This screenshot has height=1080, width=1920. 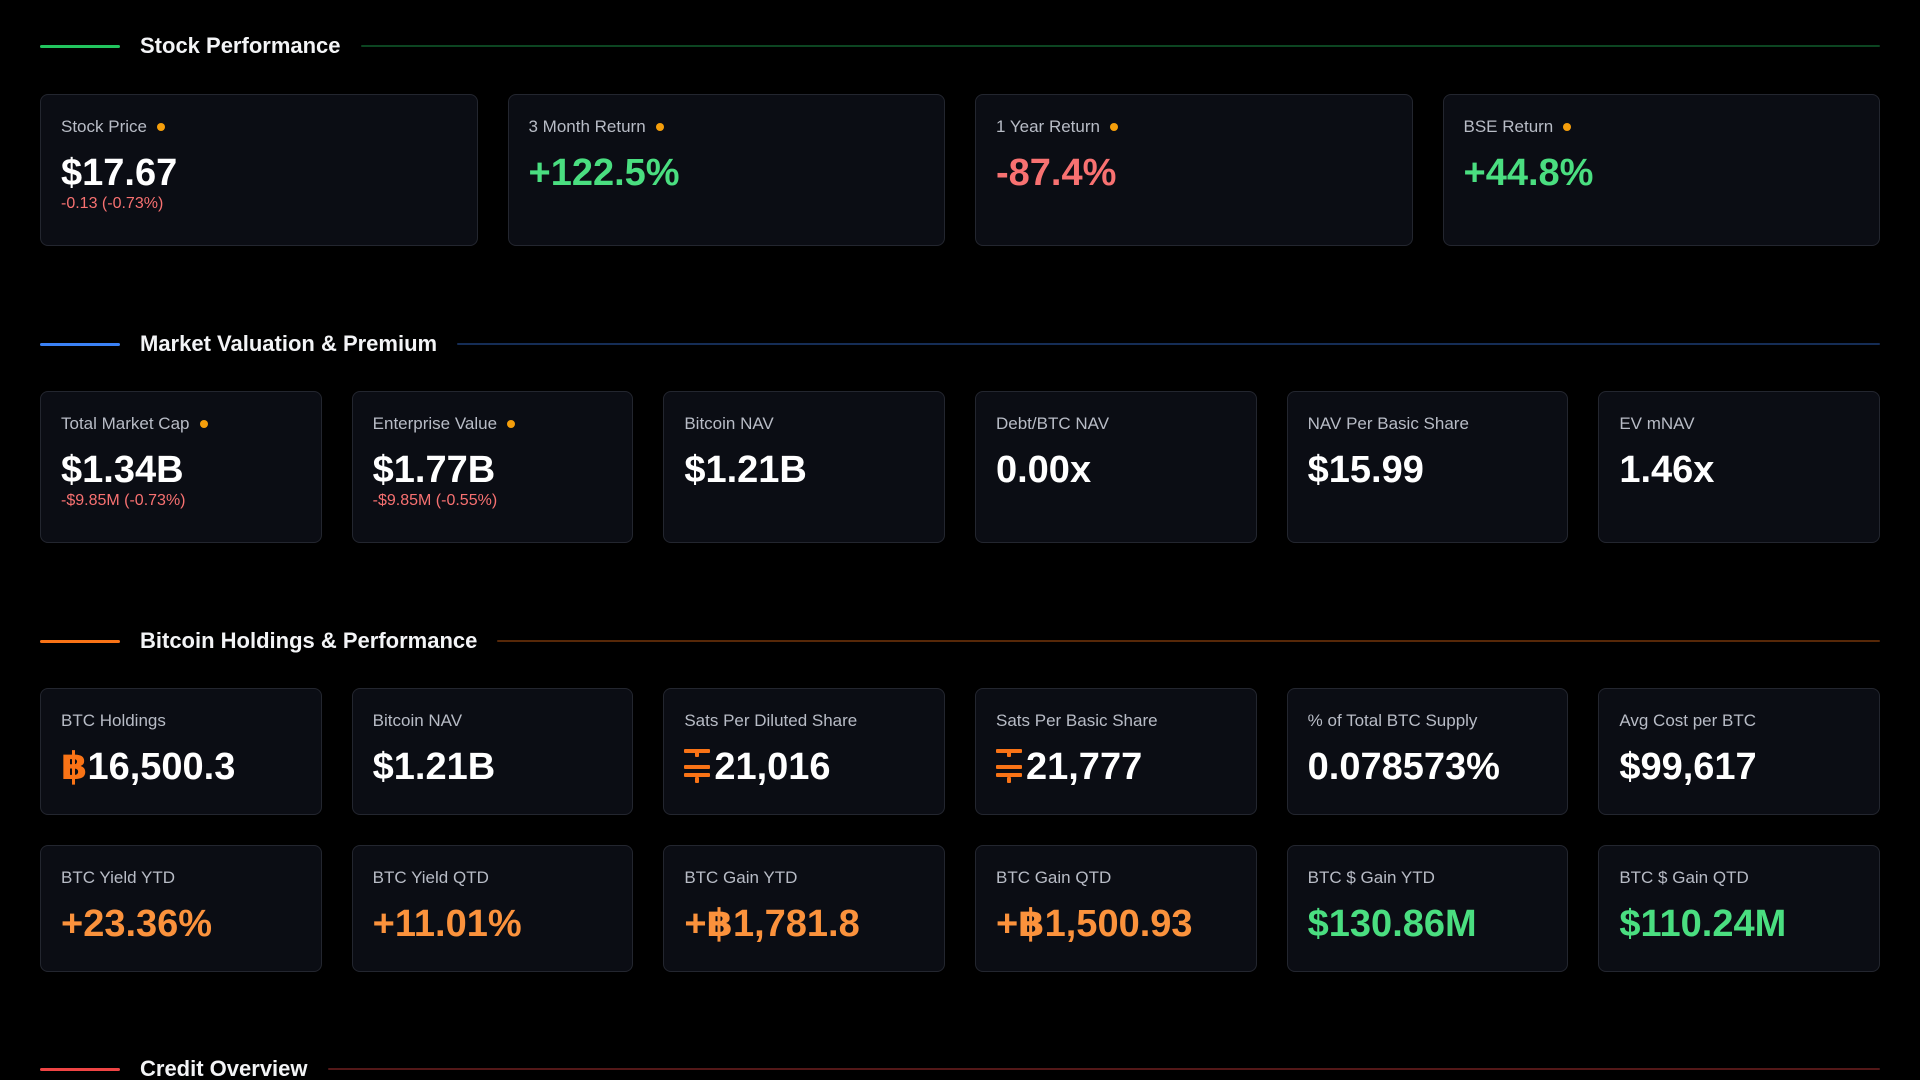 I want to click on section-header-bitcoin-holdings: Bitcoin Holdings & Performance, so click(x=960, y=641).